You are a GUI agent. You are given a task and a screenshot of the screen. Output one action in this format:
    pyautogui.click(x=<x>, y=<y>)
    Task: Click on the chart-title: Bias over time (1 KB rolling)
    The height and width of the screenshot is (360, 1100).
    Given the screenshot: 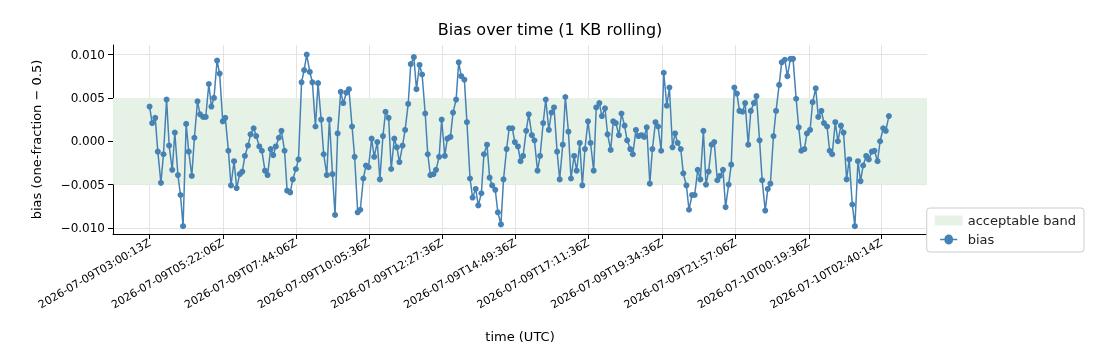 What is the action you would take?
    pyautogui.click(x=550, y=29)
    